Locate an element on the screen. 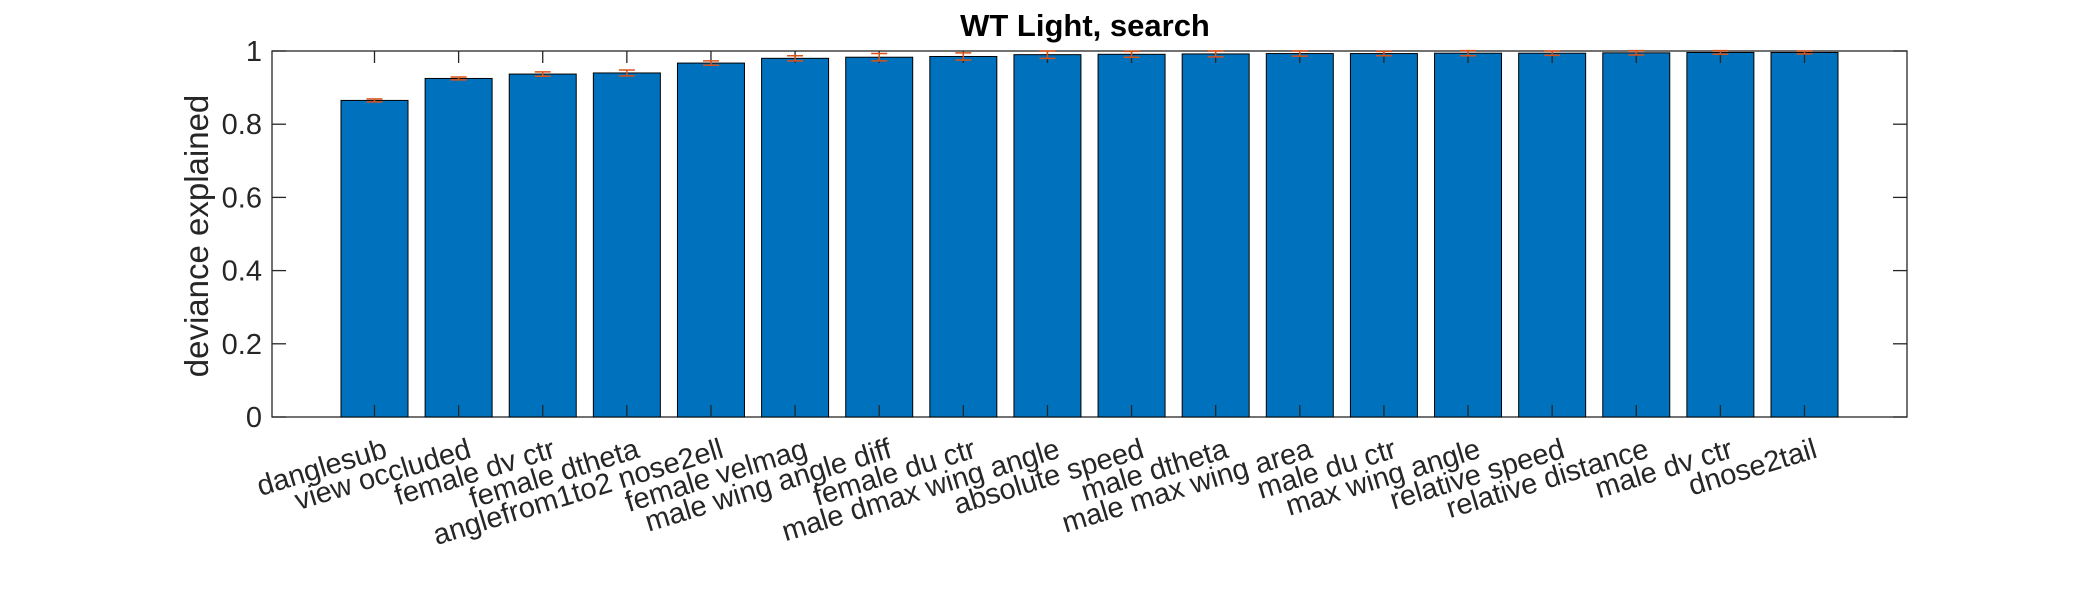  y-tick-label: 0 is located at coordinates (254, 418).